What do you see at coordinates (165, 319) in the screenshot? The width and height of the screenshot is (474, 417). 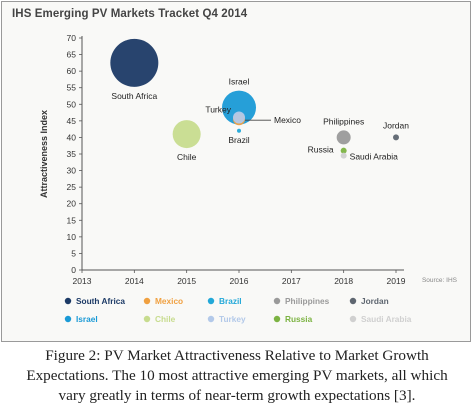 I see `legend-label: Chile` at bounding box center [165, 319].